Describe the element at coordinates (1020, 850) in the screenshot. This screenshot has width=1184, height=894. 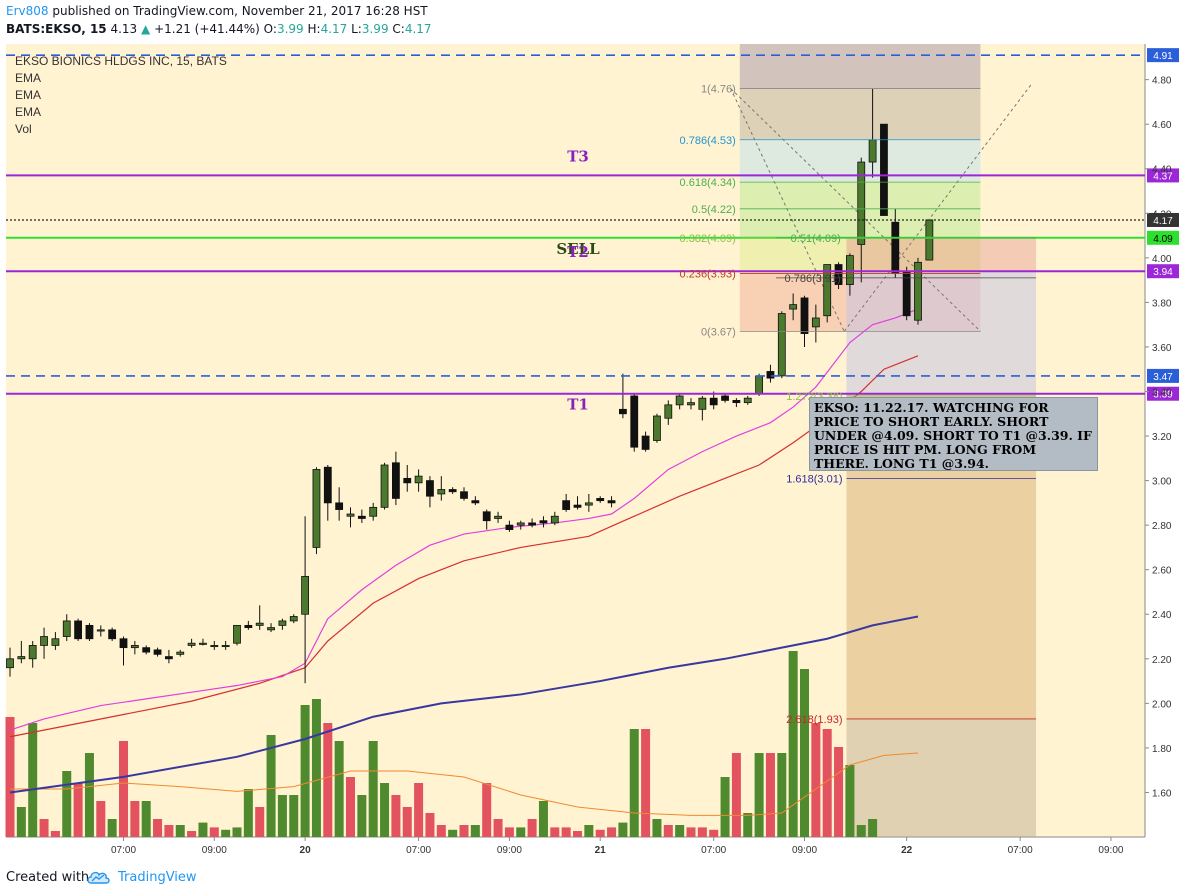
I see `x-tick-label: 07:00` at that location.